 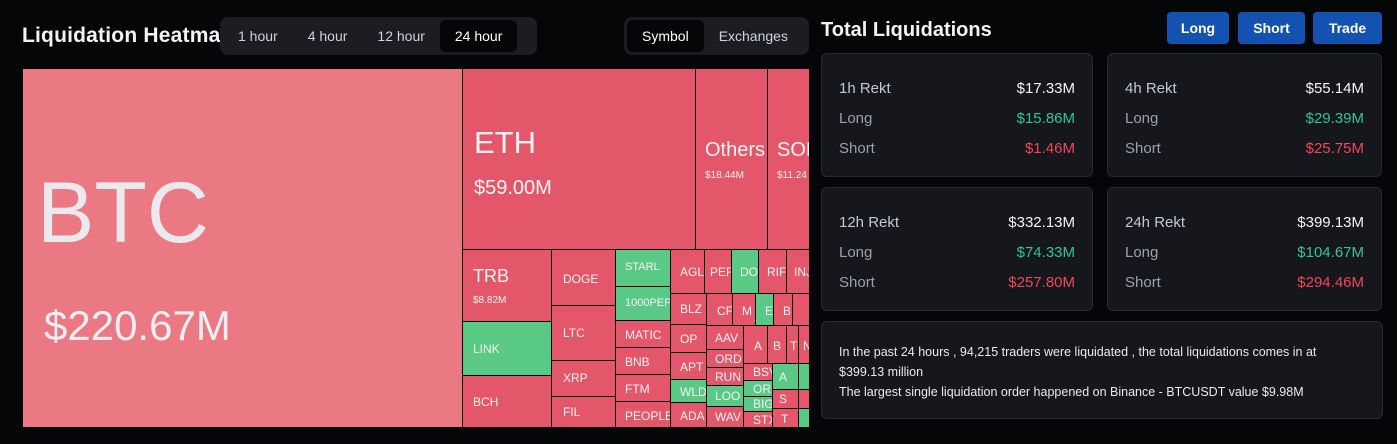 What do you see at coordinates (637, 389) in the screenshot?
I see `tile-ftm-name: FTM` at bounding box center [637, 389].